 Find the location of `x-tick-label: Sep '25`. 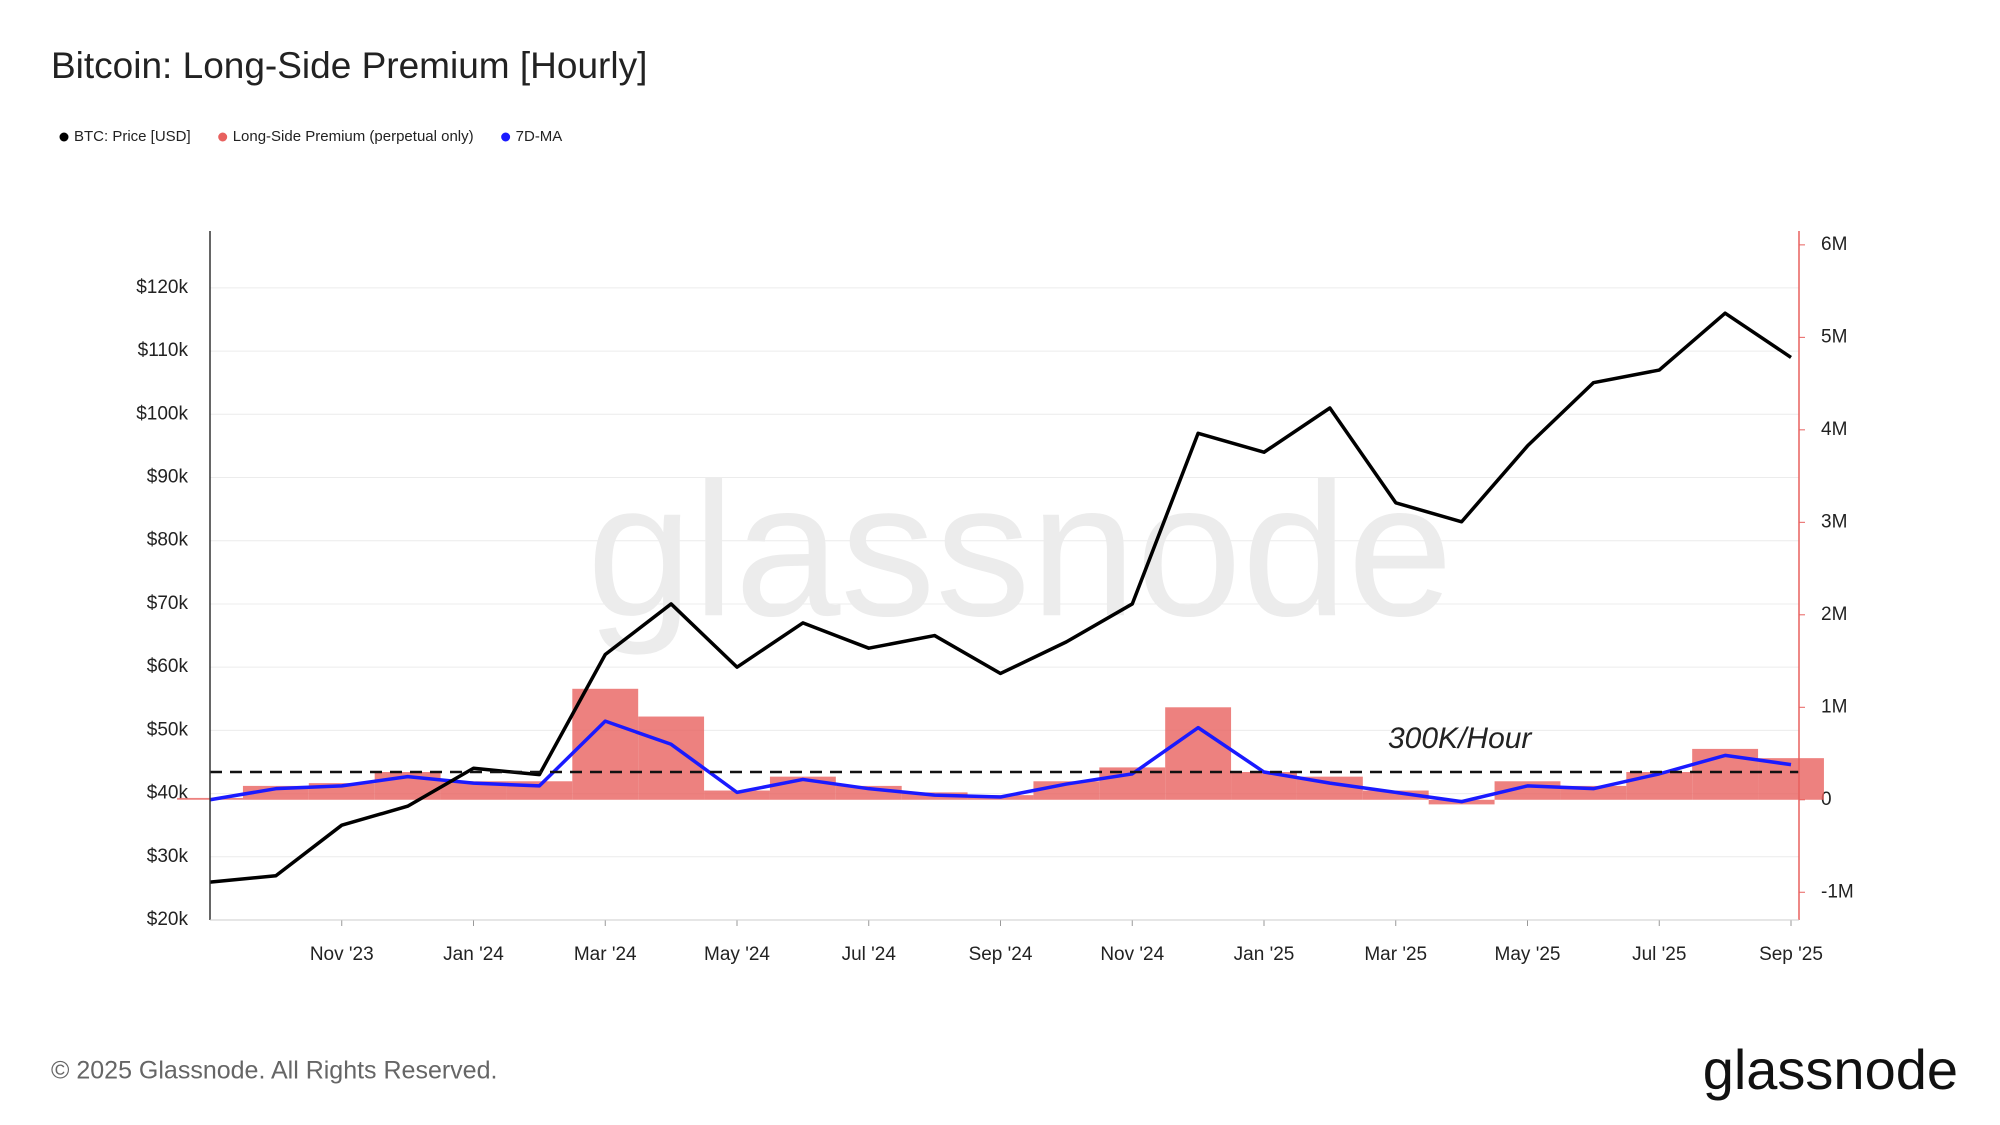

x-tick-label: Sep '25 is located at coordinates (1791, 954).